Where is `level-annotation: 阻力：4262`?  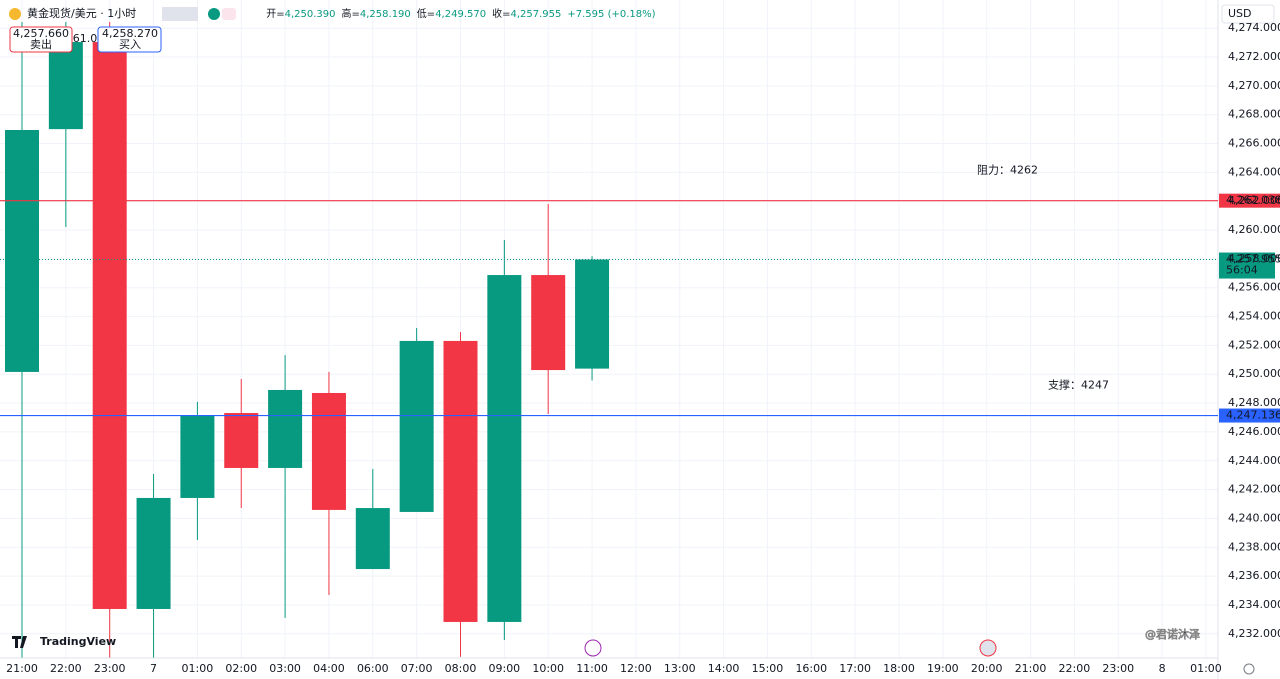 level-annotation: 阻力：4262 is located at coordinates (1007, 170).